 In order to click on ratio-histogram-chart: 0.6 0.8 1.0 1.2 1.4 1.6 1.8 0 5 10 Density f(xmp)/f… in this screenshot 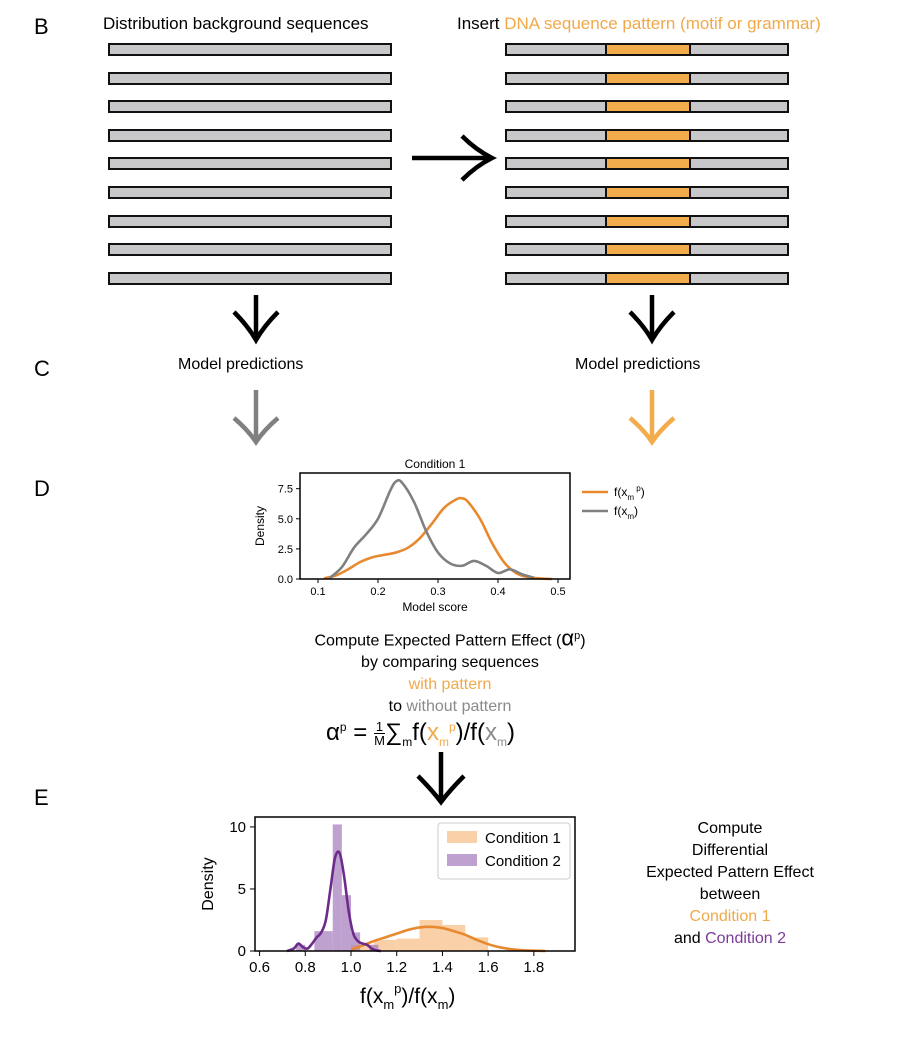, I will do `click(388, 914)`.